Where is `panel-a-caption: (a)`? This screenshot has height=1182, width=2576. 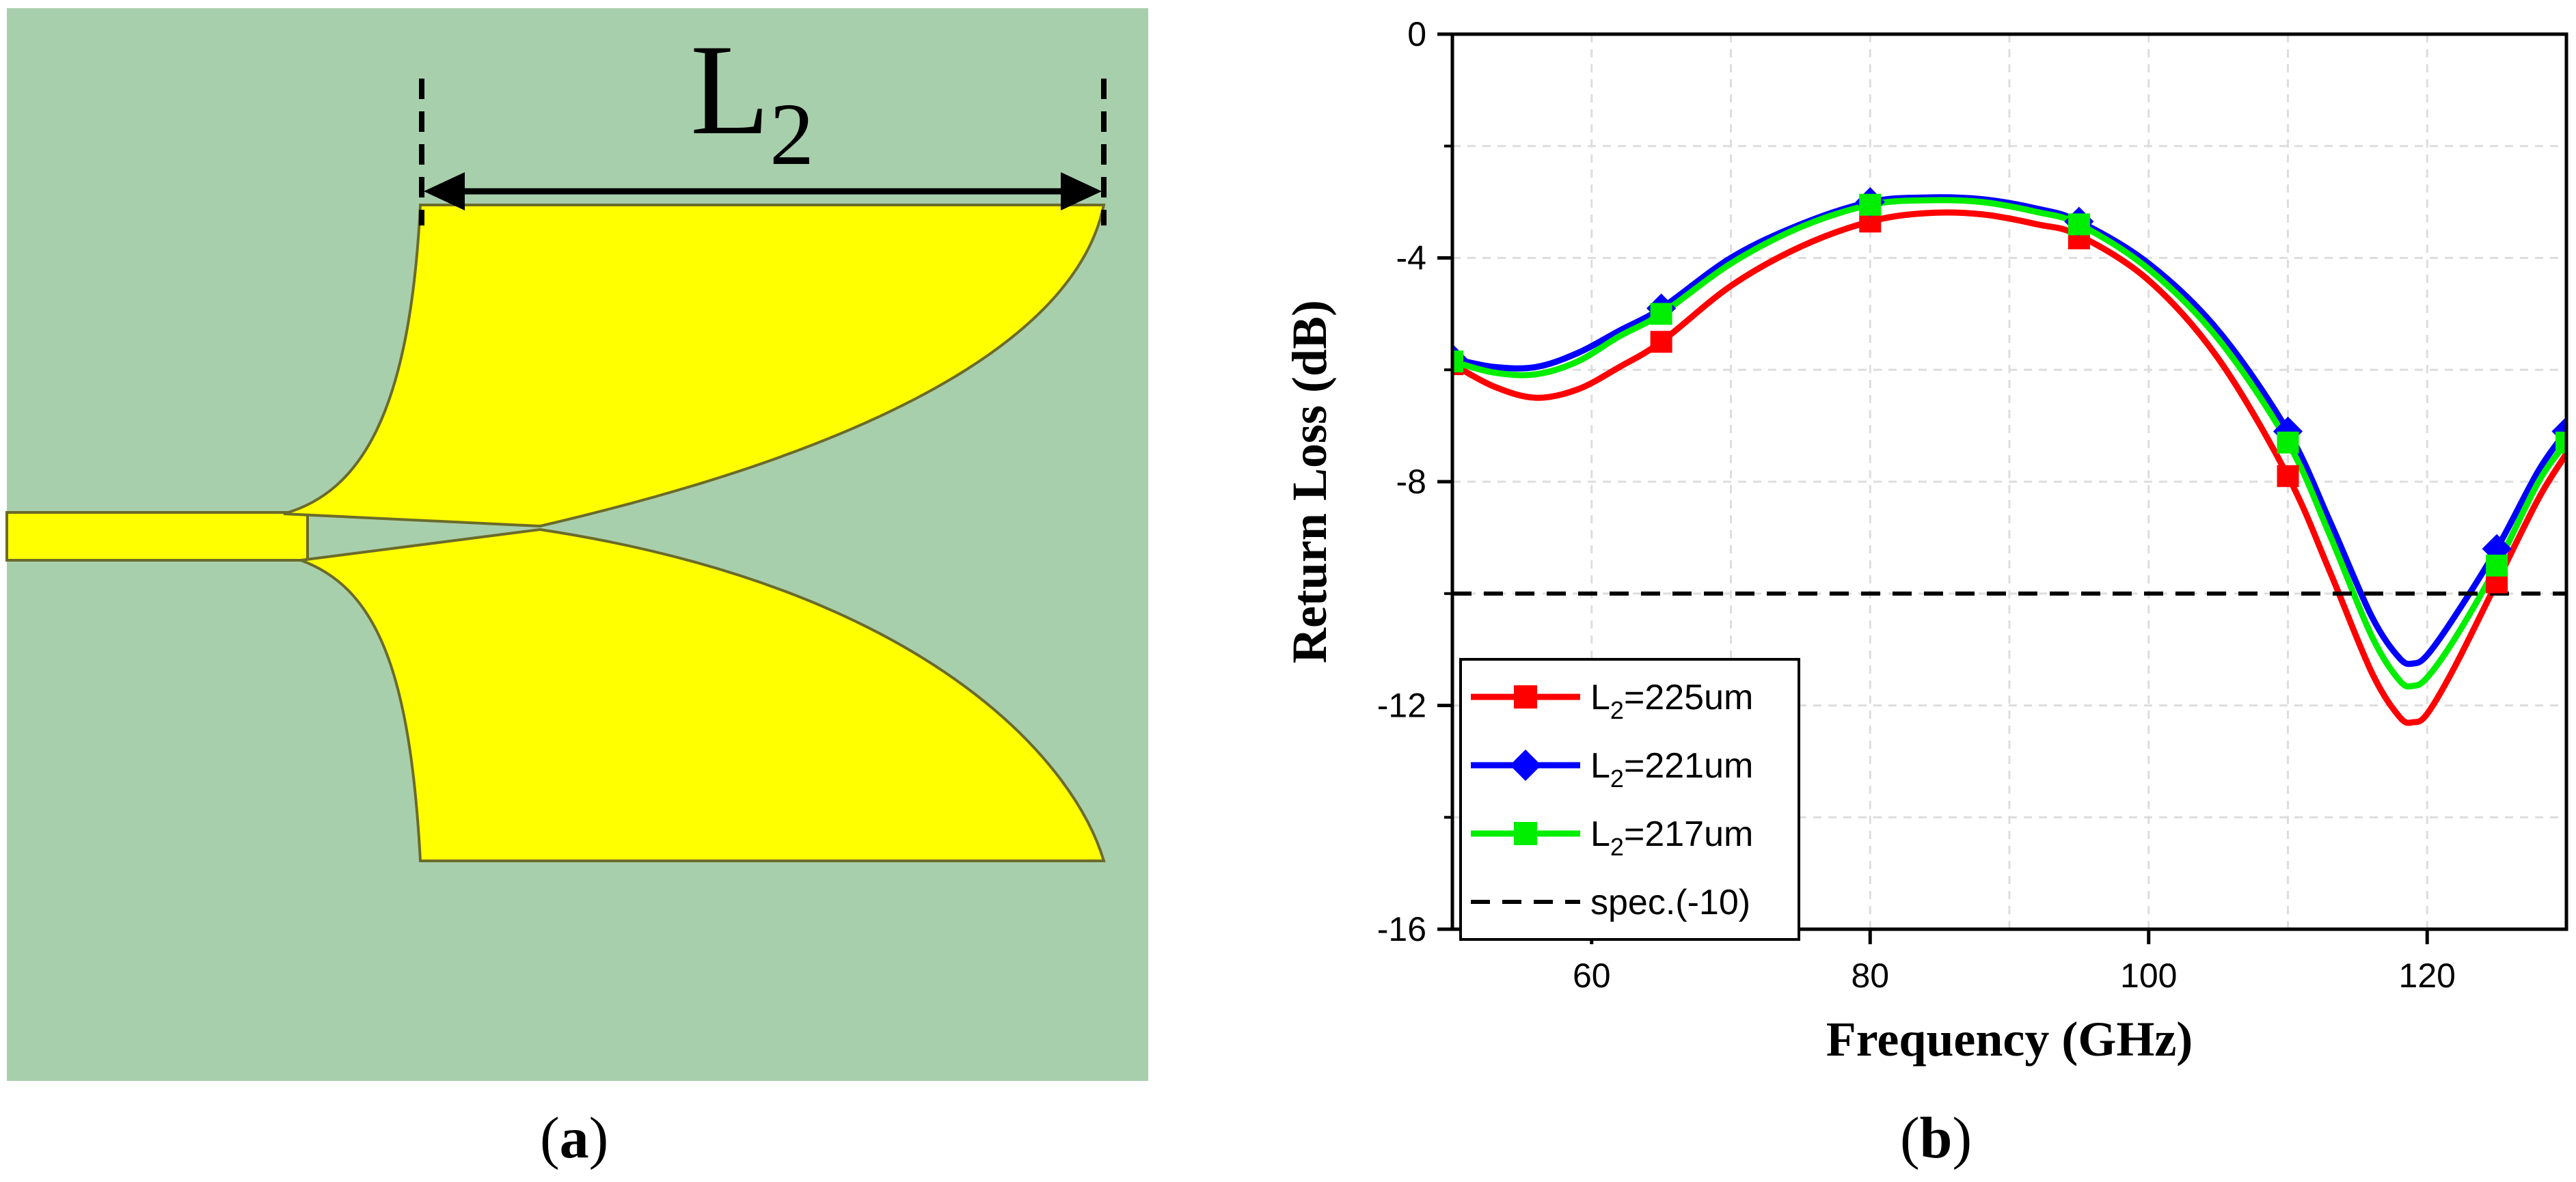 panel-a-caption: (a) is located at coordinates (575, 1137).